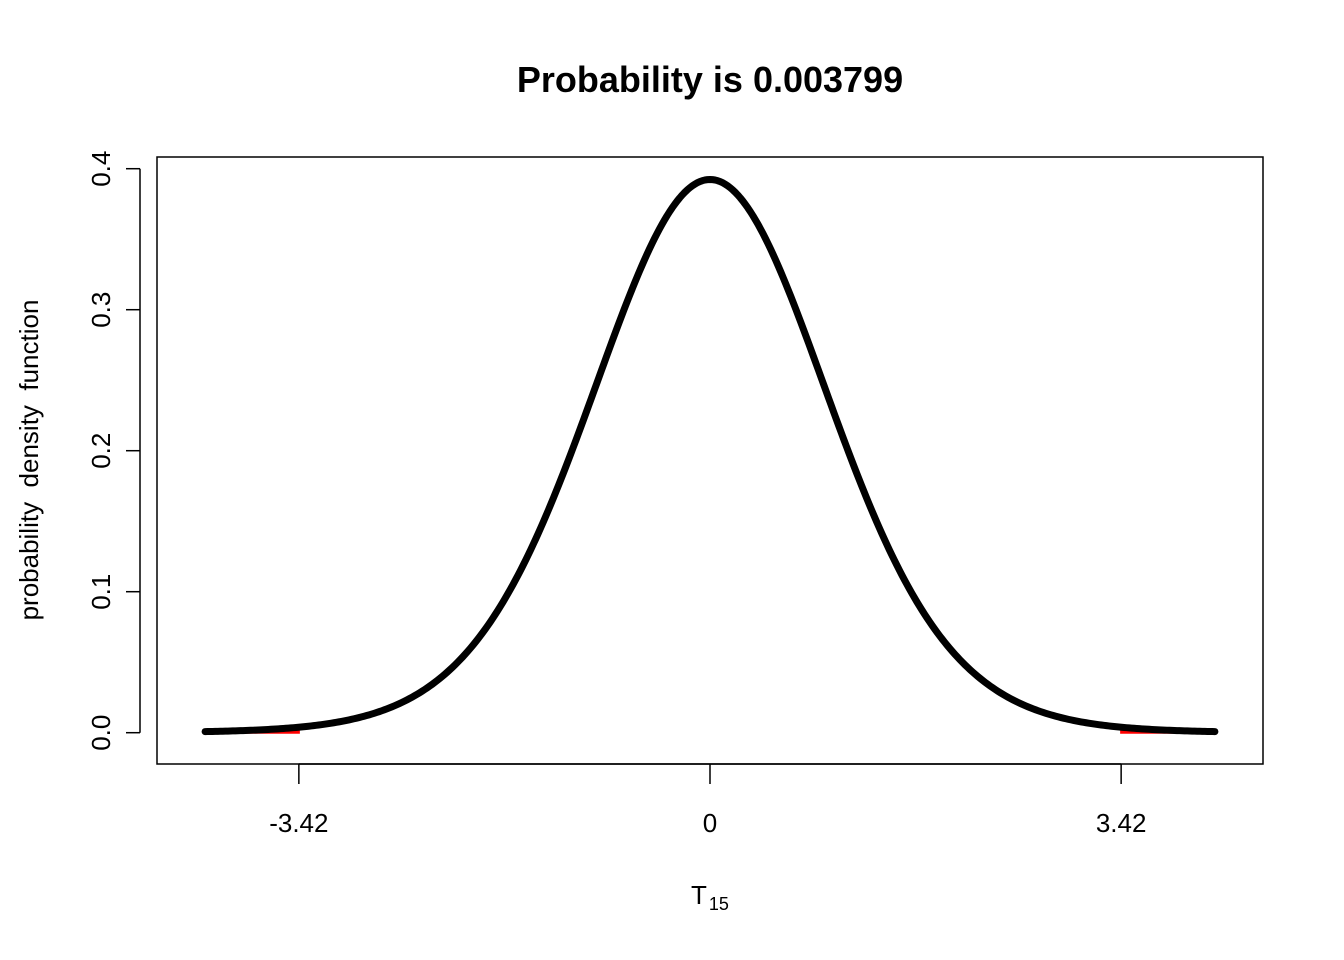 This screenshot has width=1344, height=960. What do you see at coordinates (710, 730) in the screenshot?
I see `tail-shading` at bounding box center [710, 730].